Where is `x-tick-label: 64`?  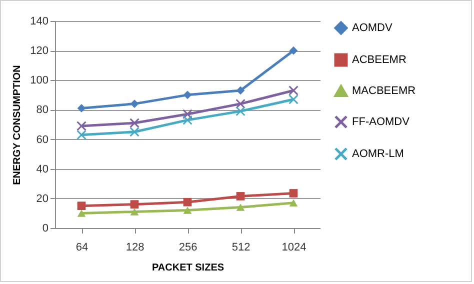 x-tick-label: 64 is located at coordinates (82, 248).